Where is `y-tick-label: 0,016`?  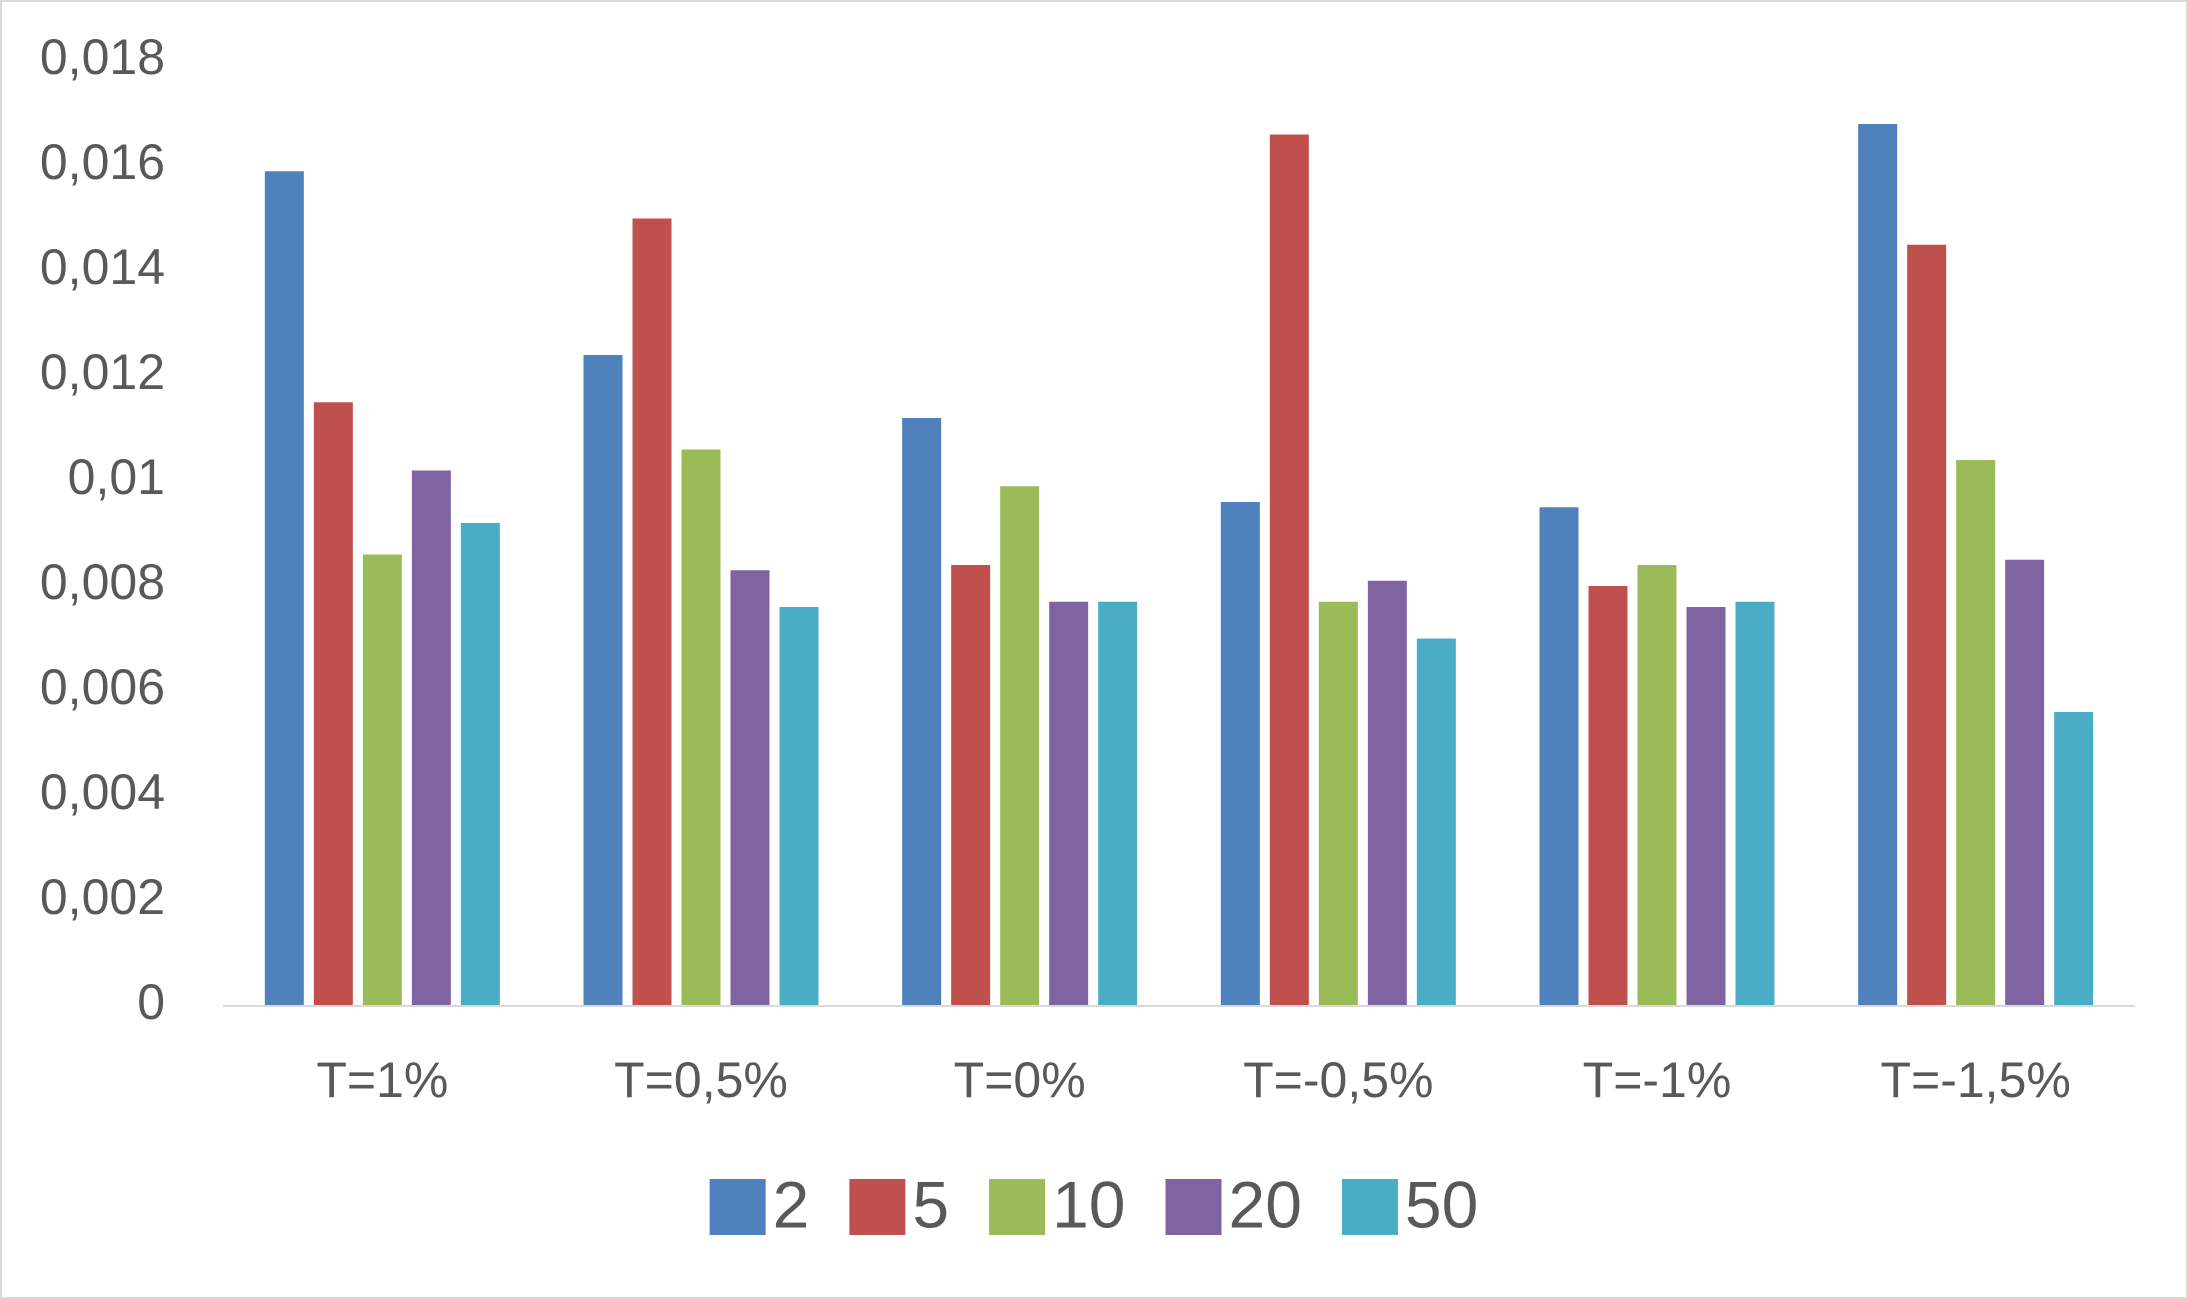
y-tick-label: 0,016 is located at coordinates (102, 162).